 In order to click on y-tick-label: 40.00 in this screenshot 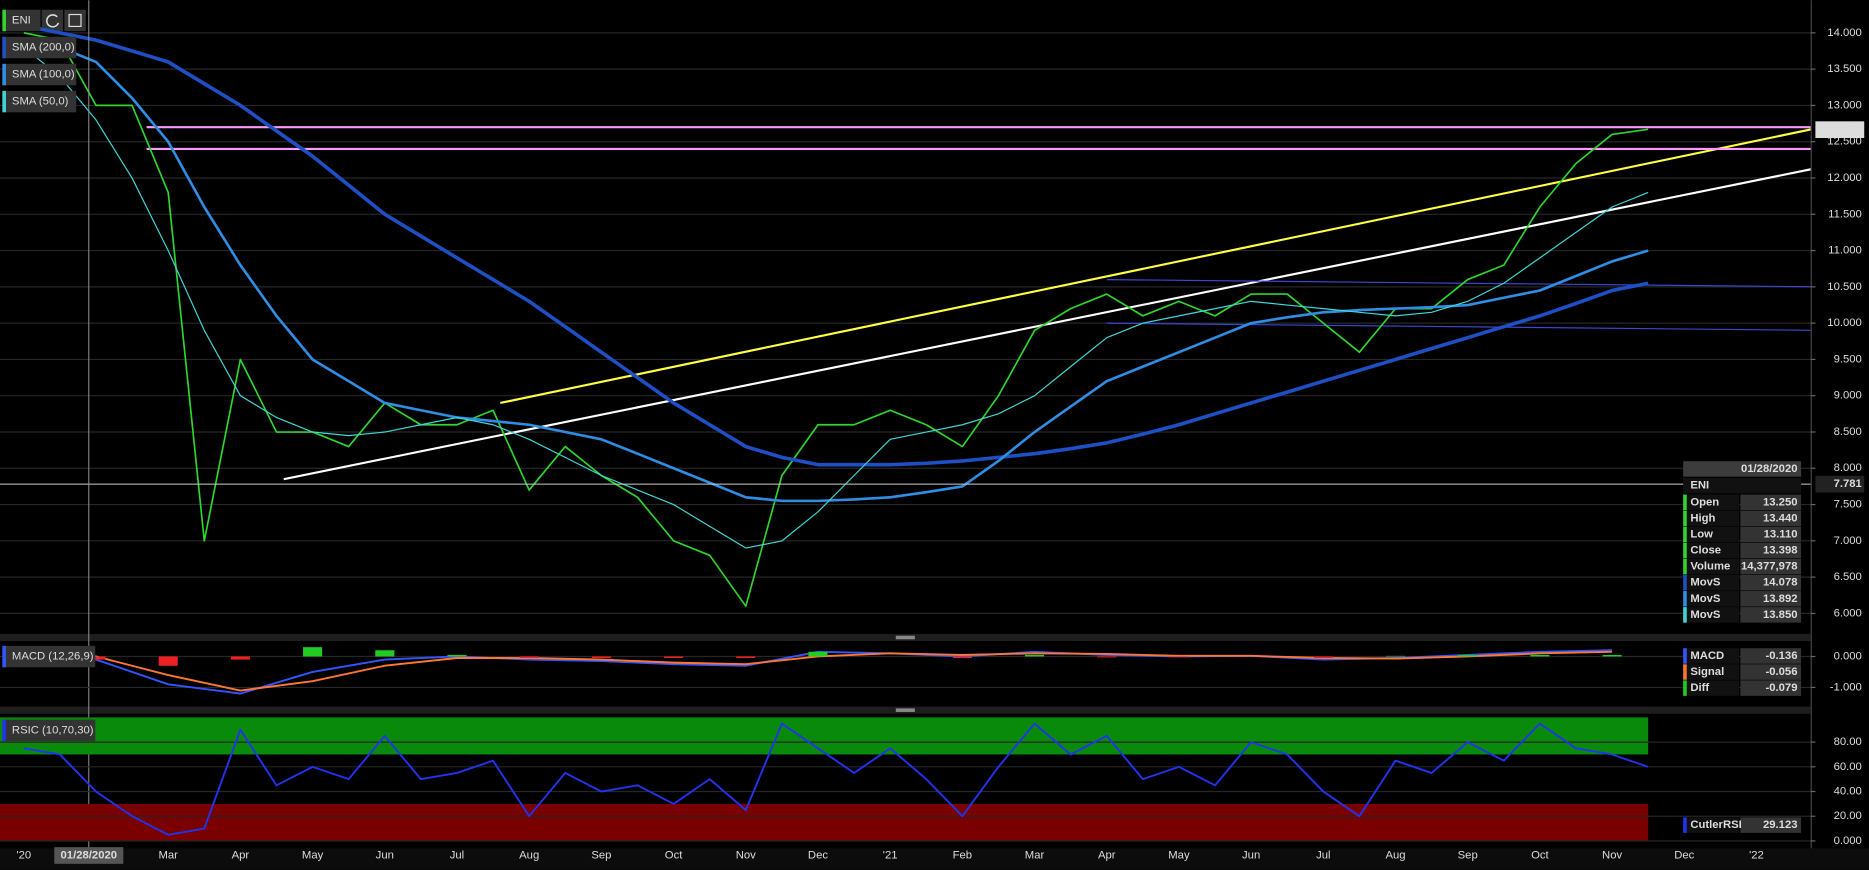, I will do `click(1848, 792)`.